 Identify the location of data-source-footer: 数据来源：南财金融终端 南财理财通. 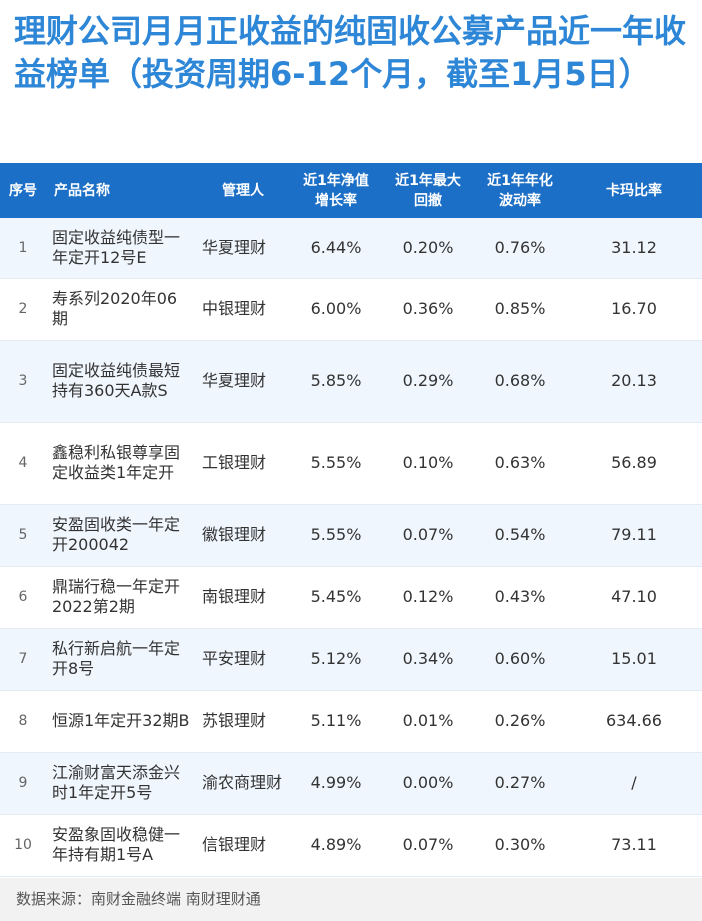
(351, 899).